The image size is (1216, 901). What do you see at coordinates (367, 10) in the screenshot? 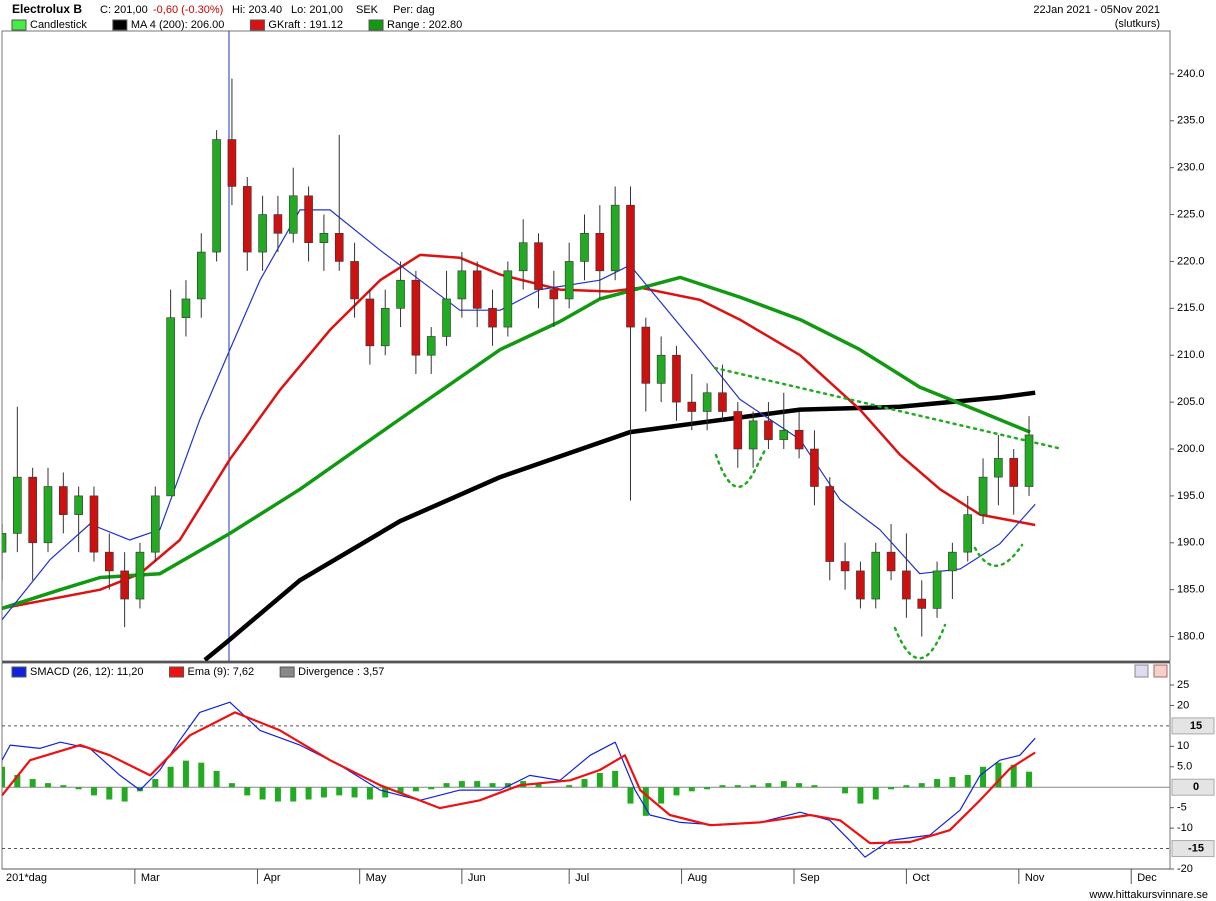
I see `currency: SEK` at bounding box center [367, 10].